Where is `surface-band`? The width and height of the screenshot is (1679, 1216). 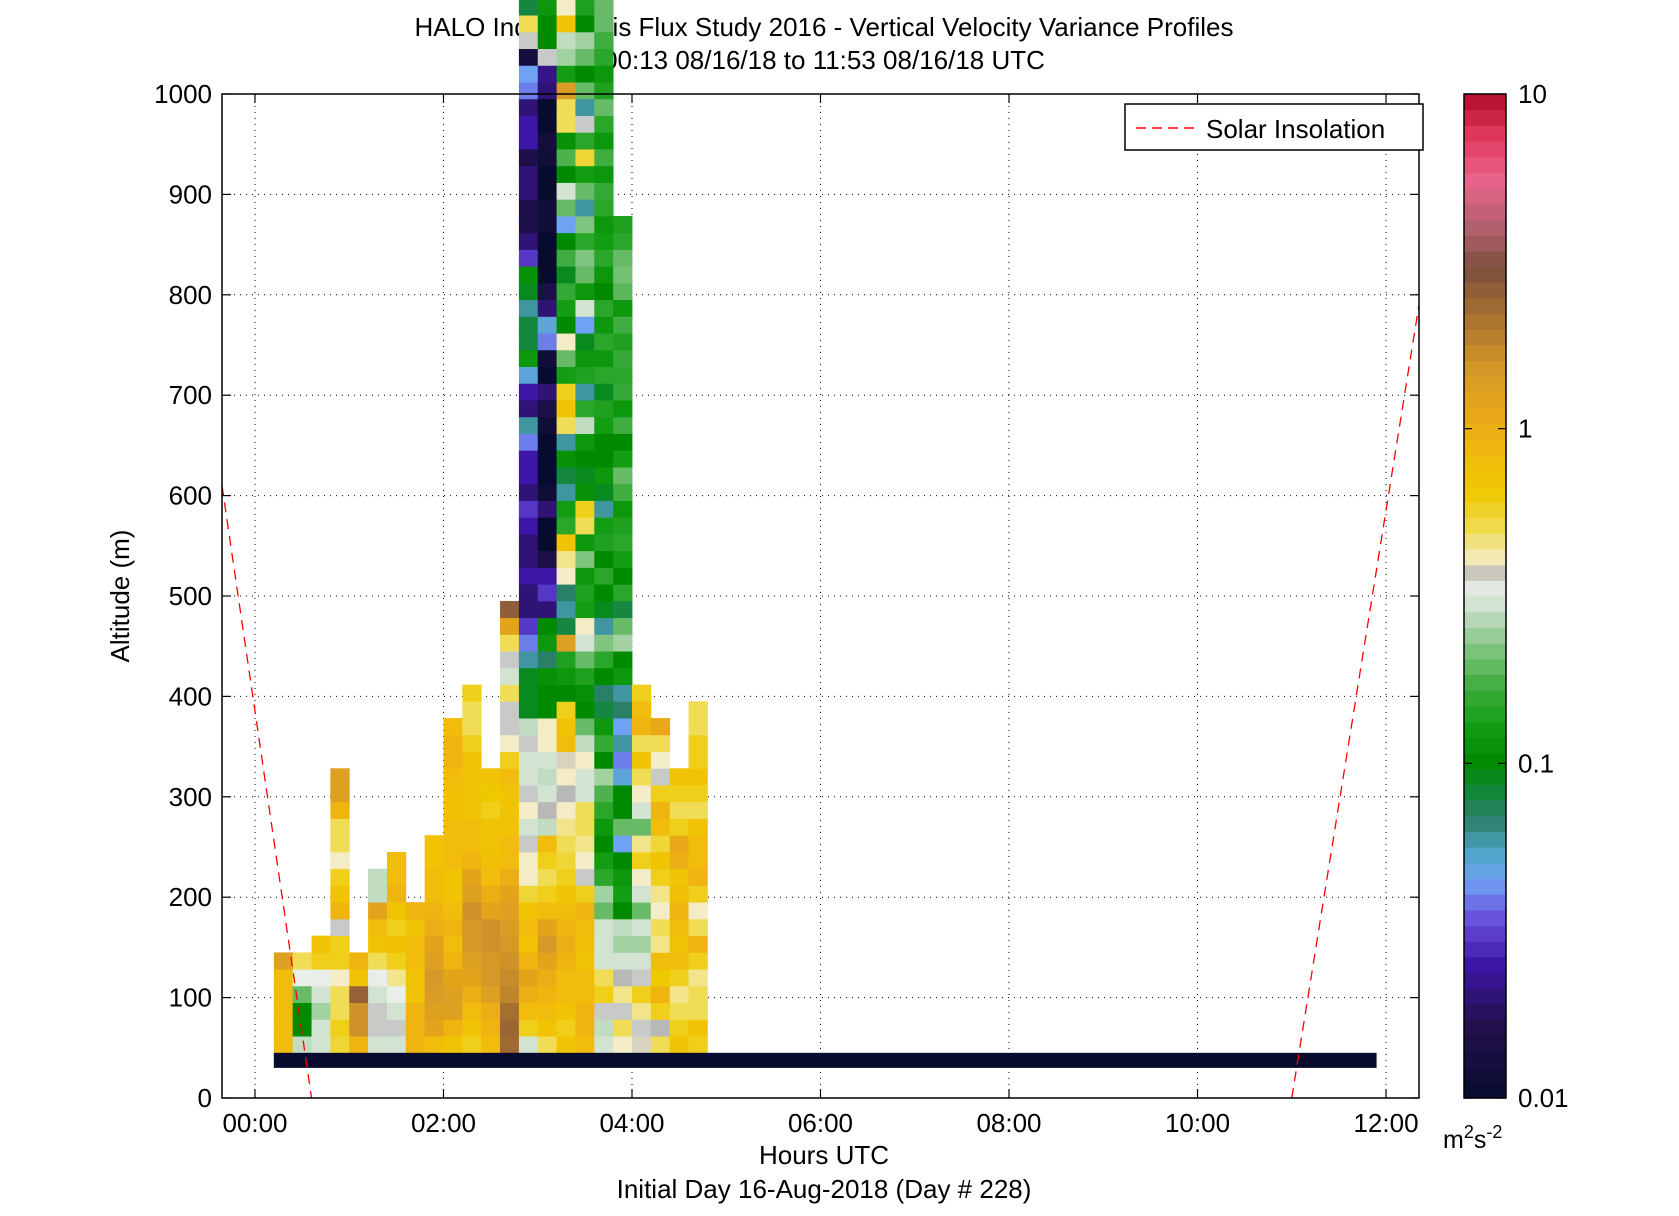
surface-band is located at coordinates (825, 1060).